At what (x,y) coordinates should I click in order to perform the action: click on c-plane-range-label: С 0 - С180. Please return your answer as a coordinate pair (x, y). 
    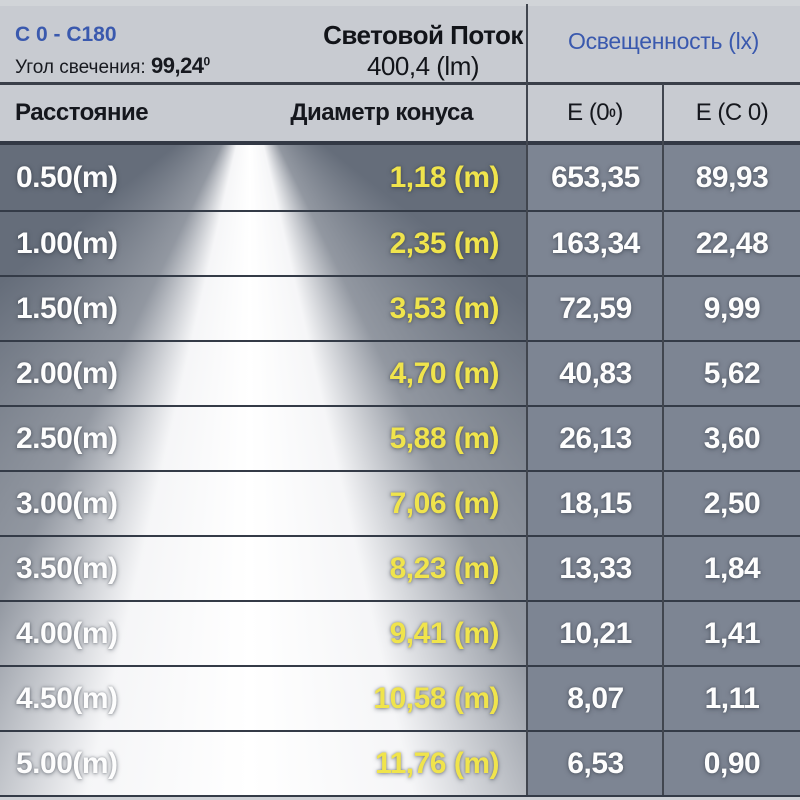
    Looking at the image, I should click on (66, 34).